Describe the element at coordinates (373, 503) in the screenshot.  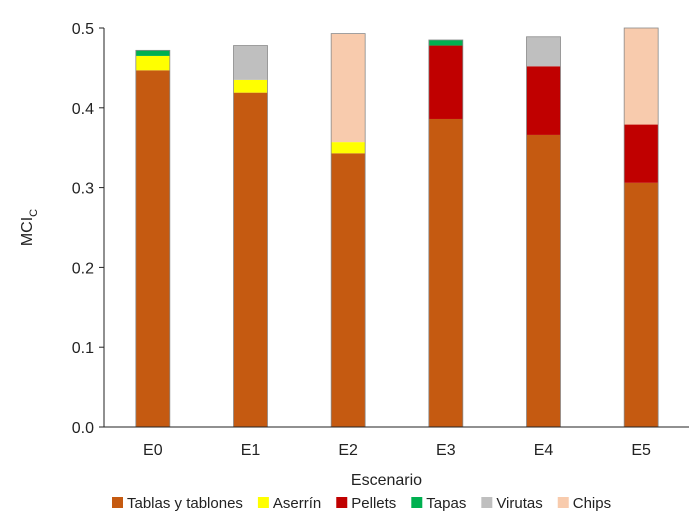
I see `legend-label: Pellets` at that location.